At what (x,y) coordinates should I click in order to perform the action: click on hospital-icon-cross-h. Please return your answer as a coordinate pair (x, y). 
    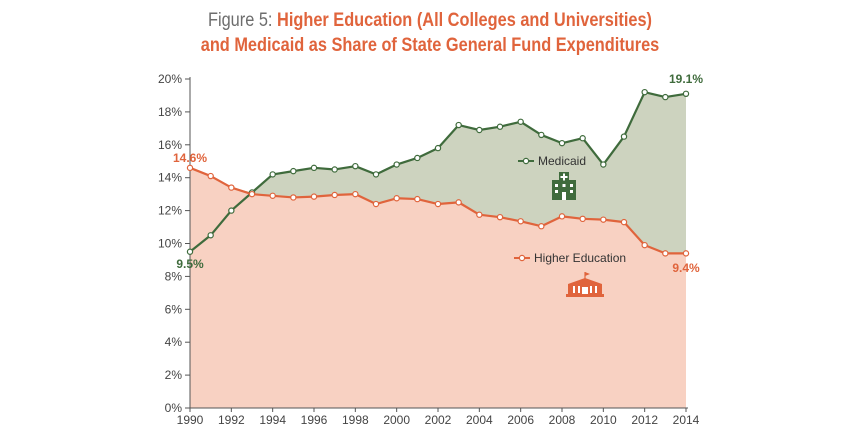
    Looking at the image, I should click on (564, 177).